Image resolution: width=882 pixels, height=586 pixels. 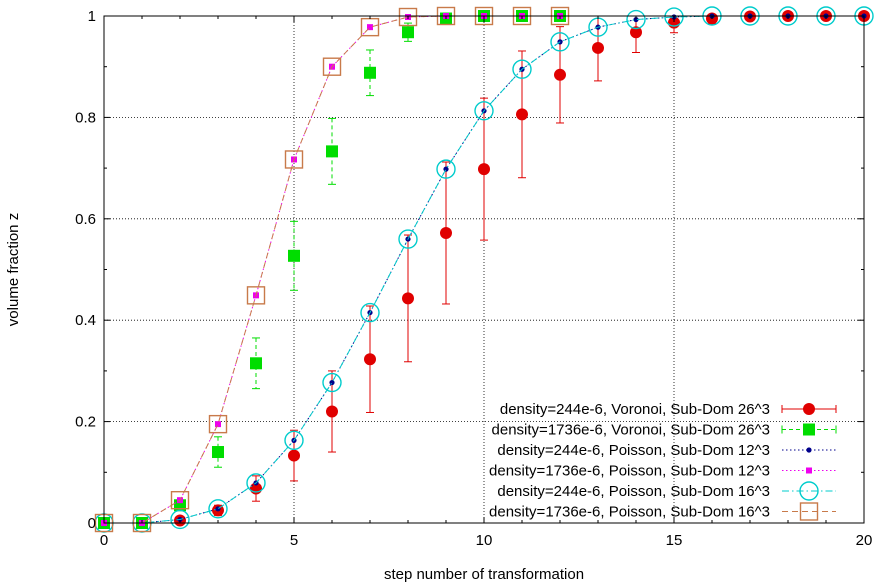 I want to click on y-tick-label: 0.4, so click(x=85, y=320).